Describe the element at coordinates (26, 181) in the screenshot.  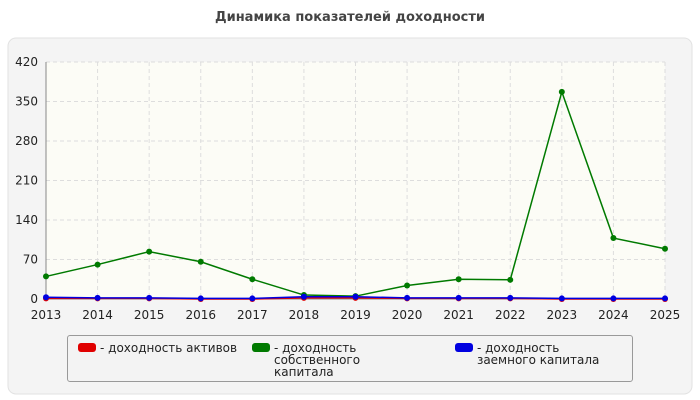
I see `y-tick-label: 210` at that location.